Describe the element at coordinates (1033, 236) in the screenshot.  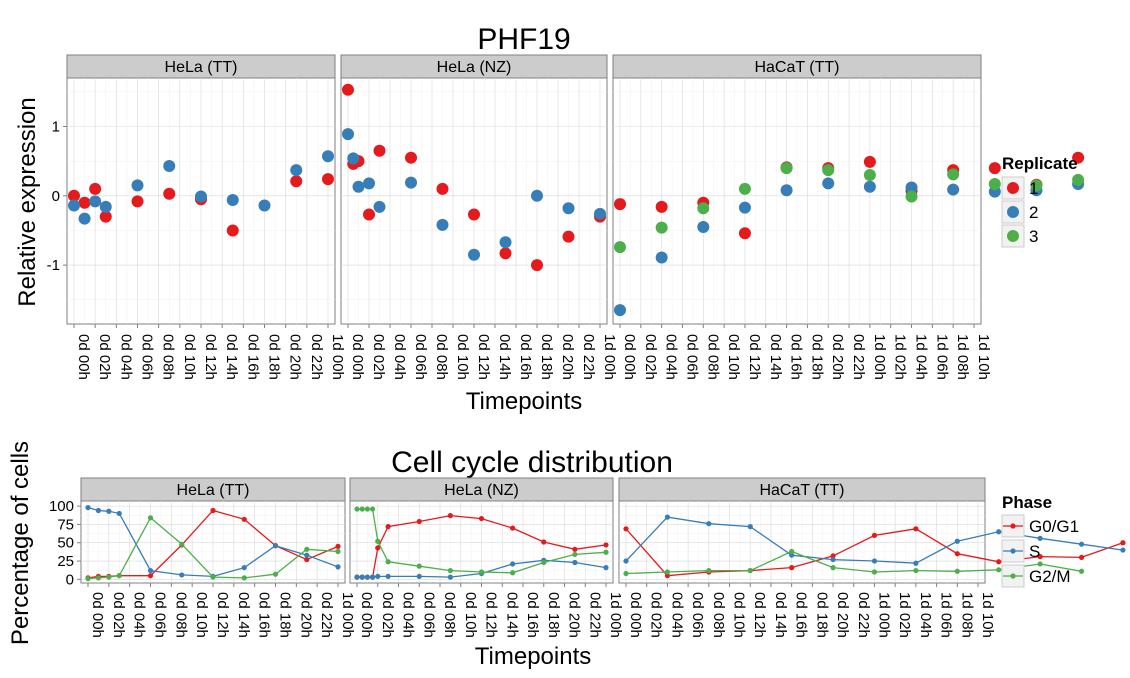
I see `legend-label-3: 3` at that location.